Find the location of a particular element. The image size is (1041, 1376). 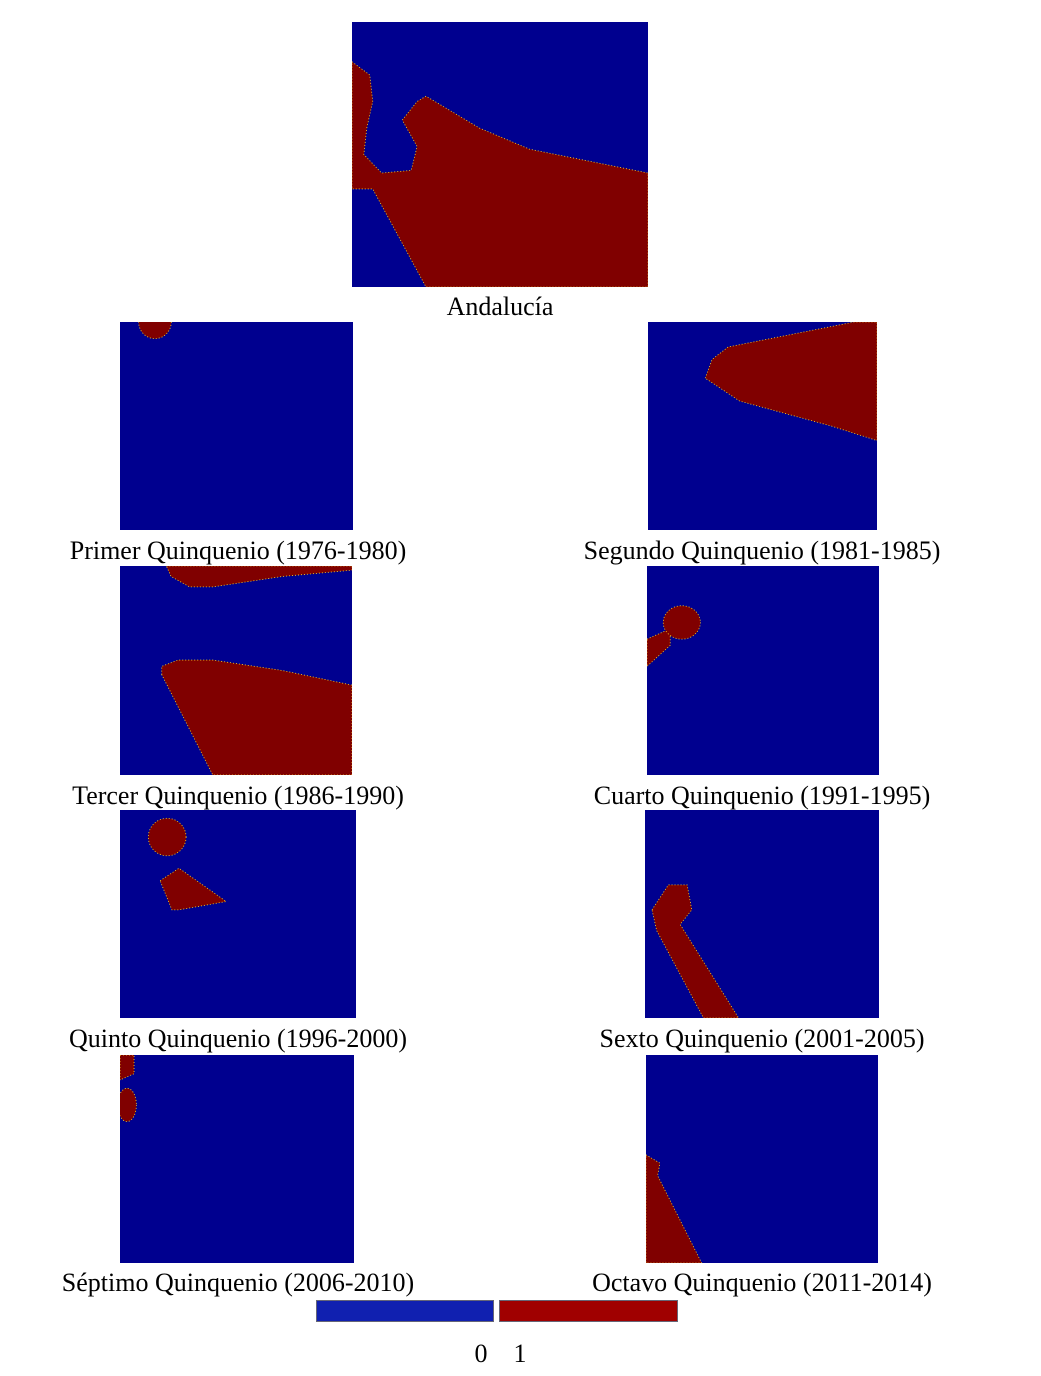

panel-label: Tercer Quinquenio (1986-1990) is located at coordinates (238, 795).